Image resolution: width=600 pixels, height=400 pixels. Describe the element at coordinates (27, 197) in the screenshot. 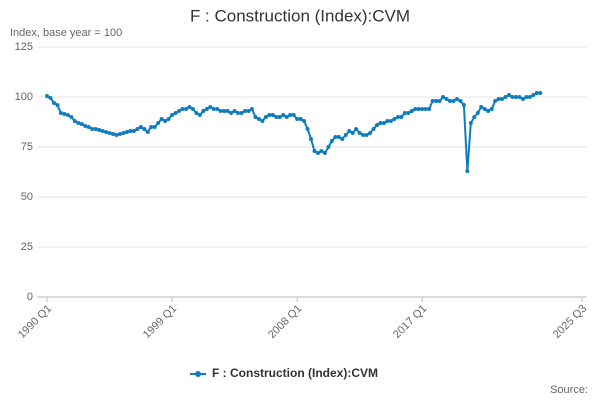

I see `y-tick-label: 50` at that location.